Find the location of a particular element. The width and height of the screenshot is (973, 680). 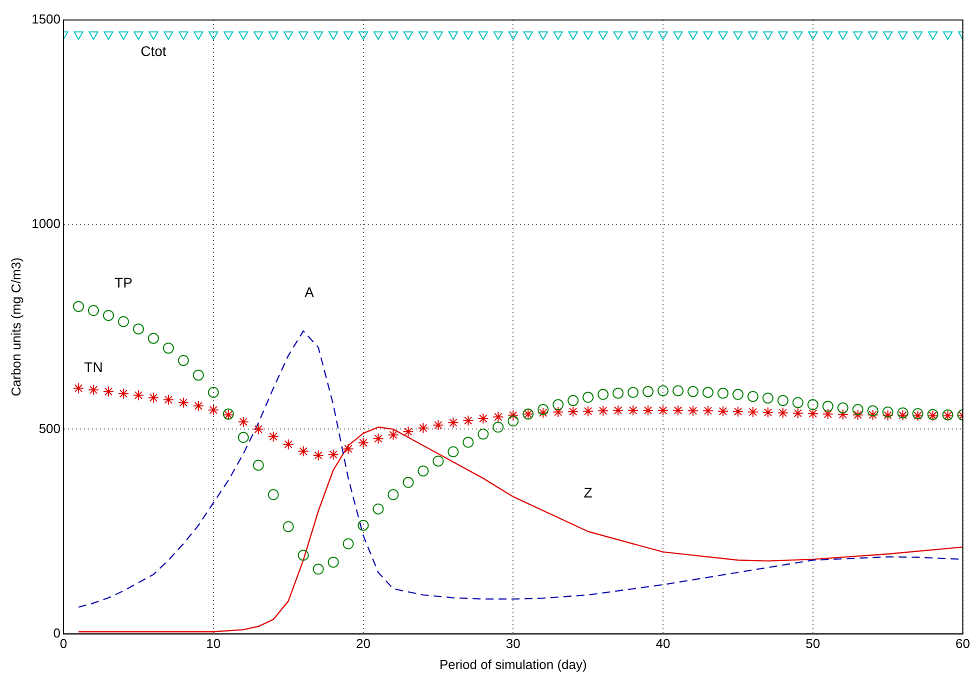

y-tick-label: 1000 is located at coordinates (46, 224).